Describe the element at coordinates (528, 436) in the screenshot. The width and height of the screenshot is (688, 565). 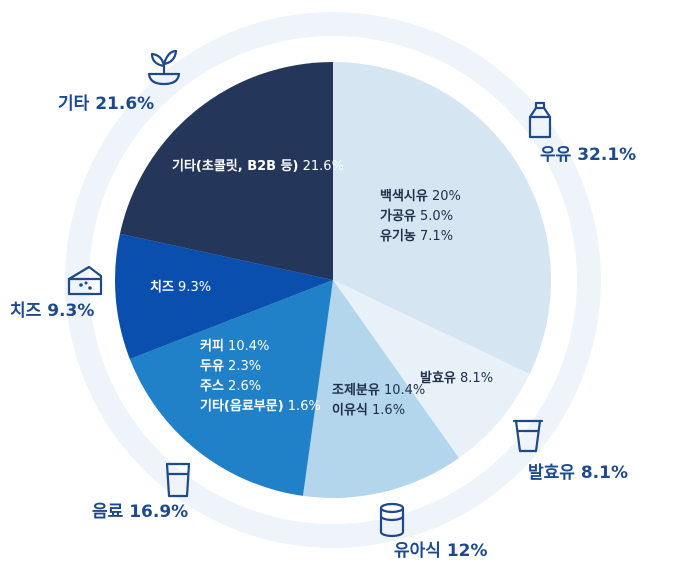
I see `yogurt-cup-icon` at that location.